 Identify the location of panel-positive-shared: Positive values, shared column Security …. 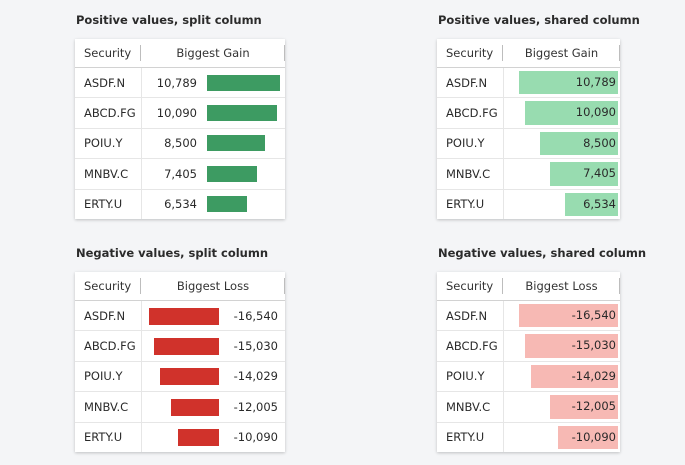
(538, 115).